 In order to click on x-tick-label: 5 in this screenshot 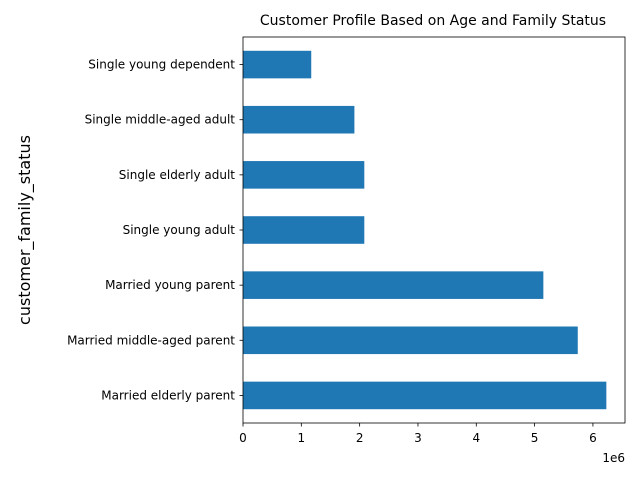, I will do `click(535, 438)`.